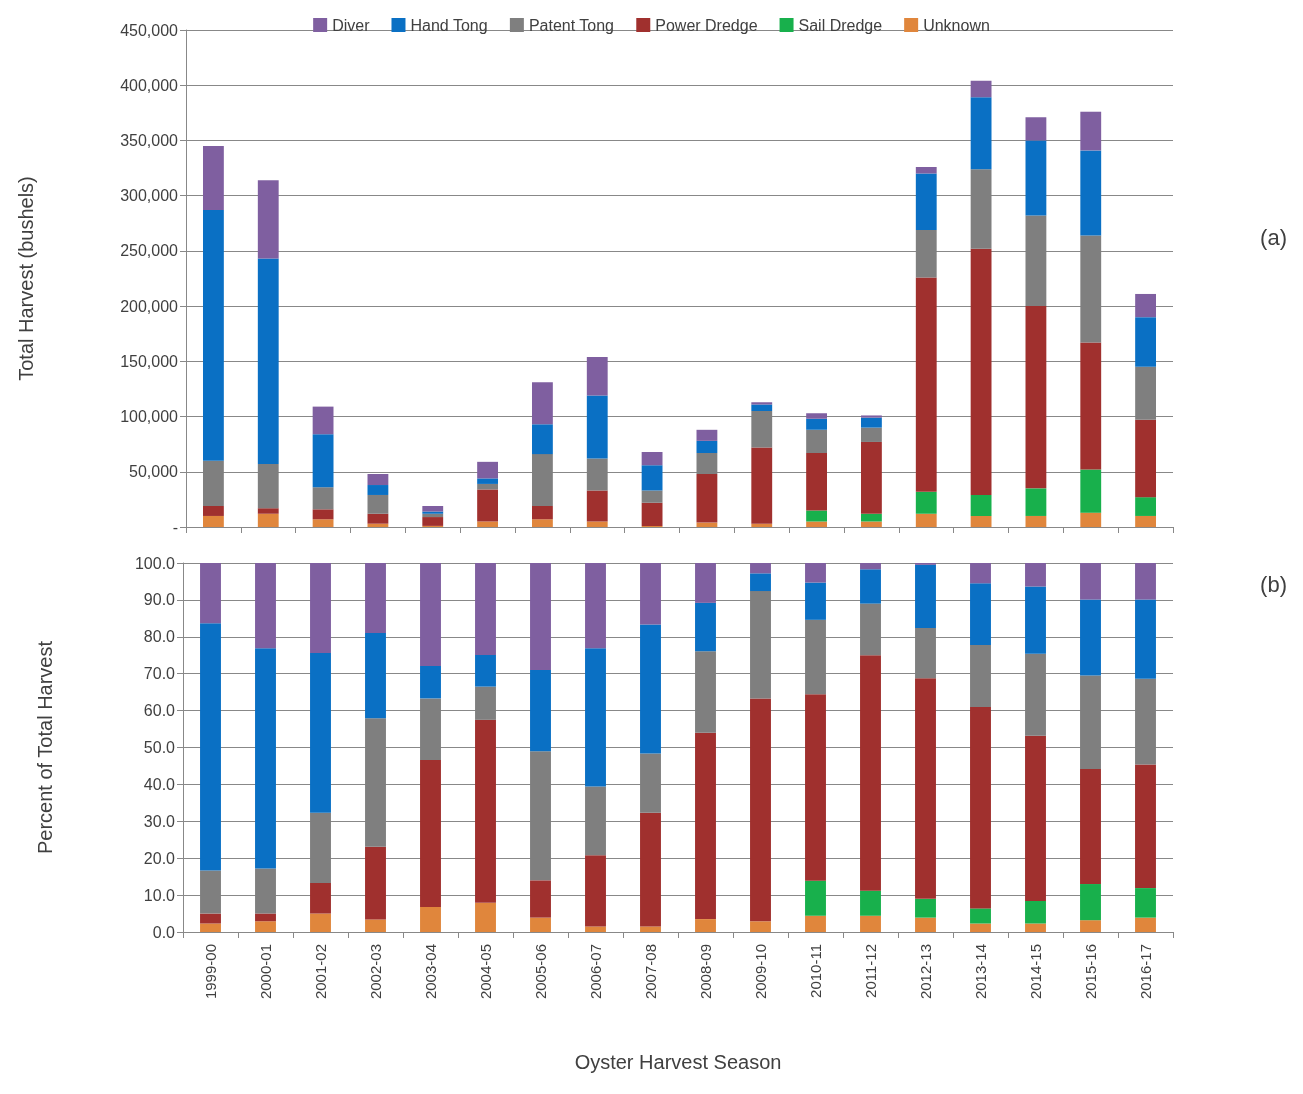 The width and height of the screenshot is (1303, 1094). Describe the element at coordinates (840, 25) in the screenshot. I see `legend-label: Sail Dredge` at that location.